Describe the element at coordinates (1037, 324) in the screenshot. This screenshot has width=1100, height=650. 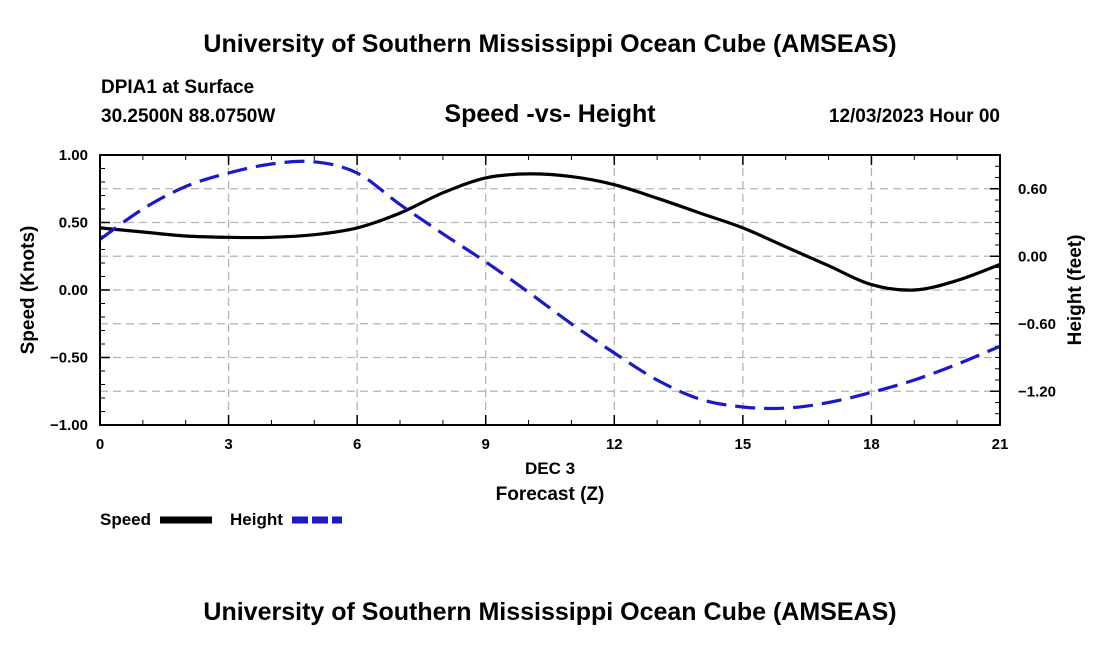
I see `y-right-tick-label: −0.60` at that location.